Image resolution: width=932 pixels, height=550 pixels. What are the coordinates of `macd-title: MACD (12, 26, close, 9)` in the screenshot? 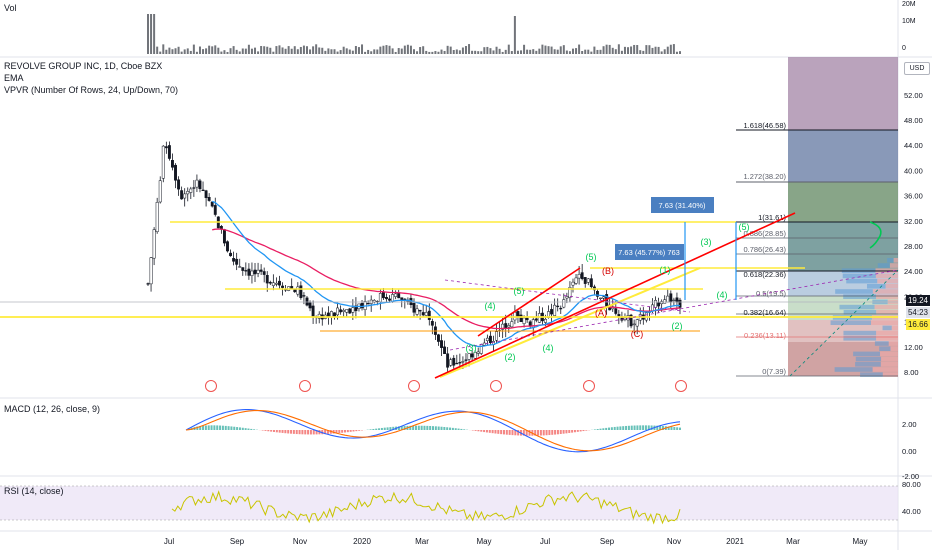 It's located at (52, 409).